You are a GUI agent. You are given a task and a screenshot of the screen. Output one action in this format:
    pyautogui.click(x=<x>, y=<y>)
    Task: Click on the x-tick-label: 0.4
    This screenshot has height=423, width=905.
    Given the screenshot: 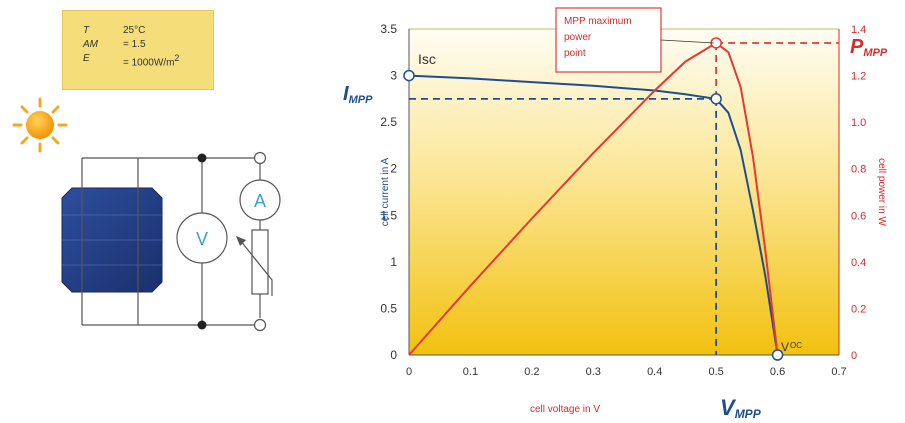 What is the action you would take?
    pyautogui.click(x=654, y=372)
    